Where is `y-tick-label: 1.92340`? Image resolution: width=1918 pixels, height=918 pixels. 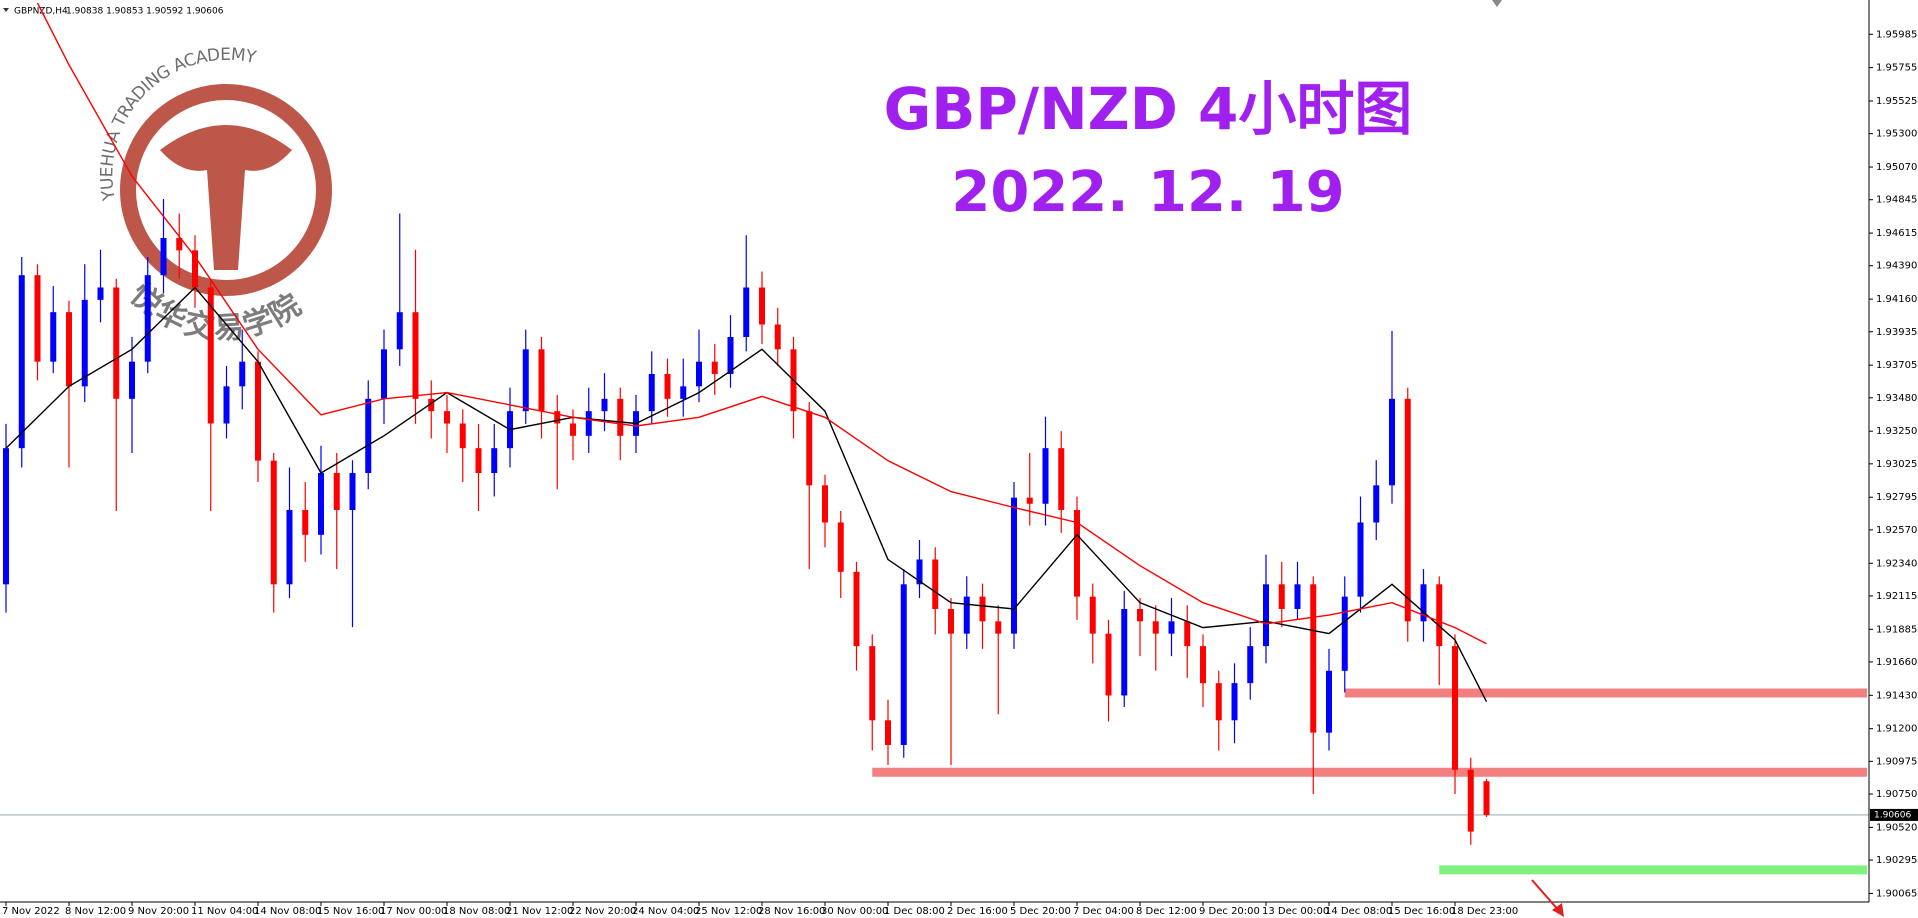 y-tick-label: 1.92340 is located at coordinates (1896, 563).